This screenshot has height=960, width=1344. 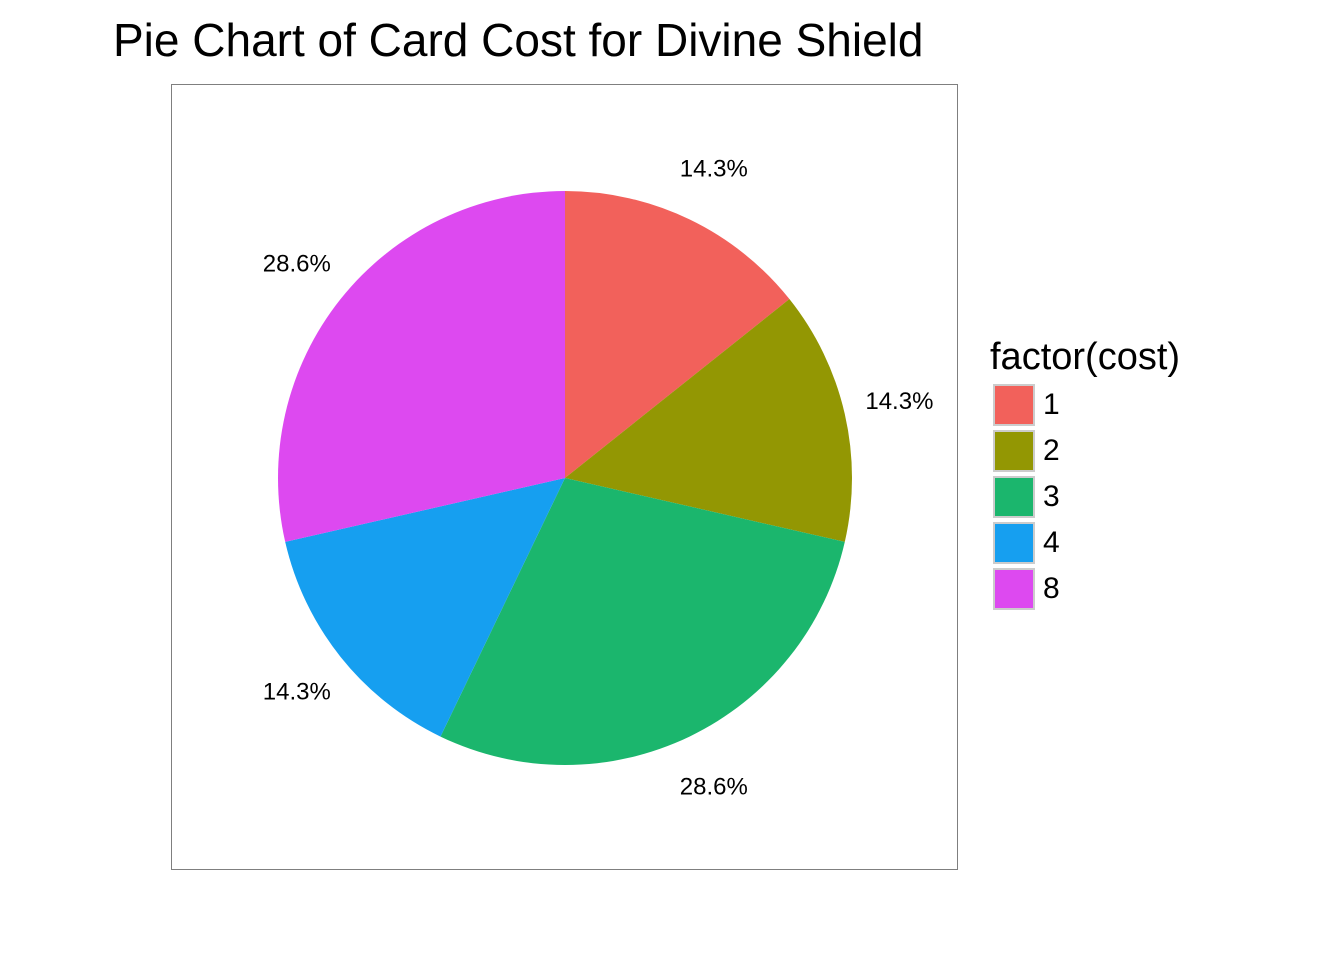 What do you see at coordinates (714, 787) in the screenshot?
I see `pie-label-3: 28.6%` at bounding box center [714, 787].